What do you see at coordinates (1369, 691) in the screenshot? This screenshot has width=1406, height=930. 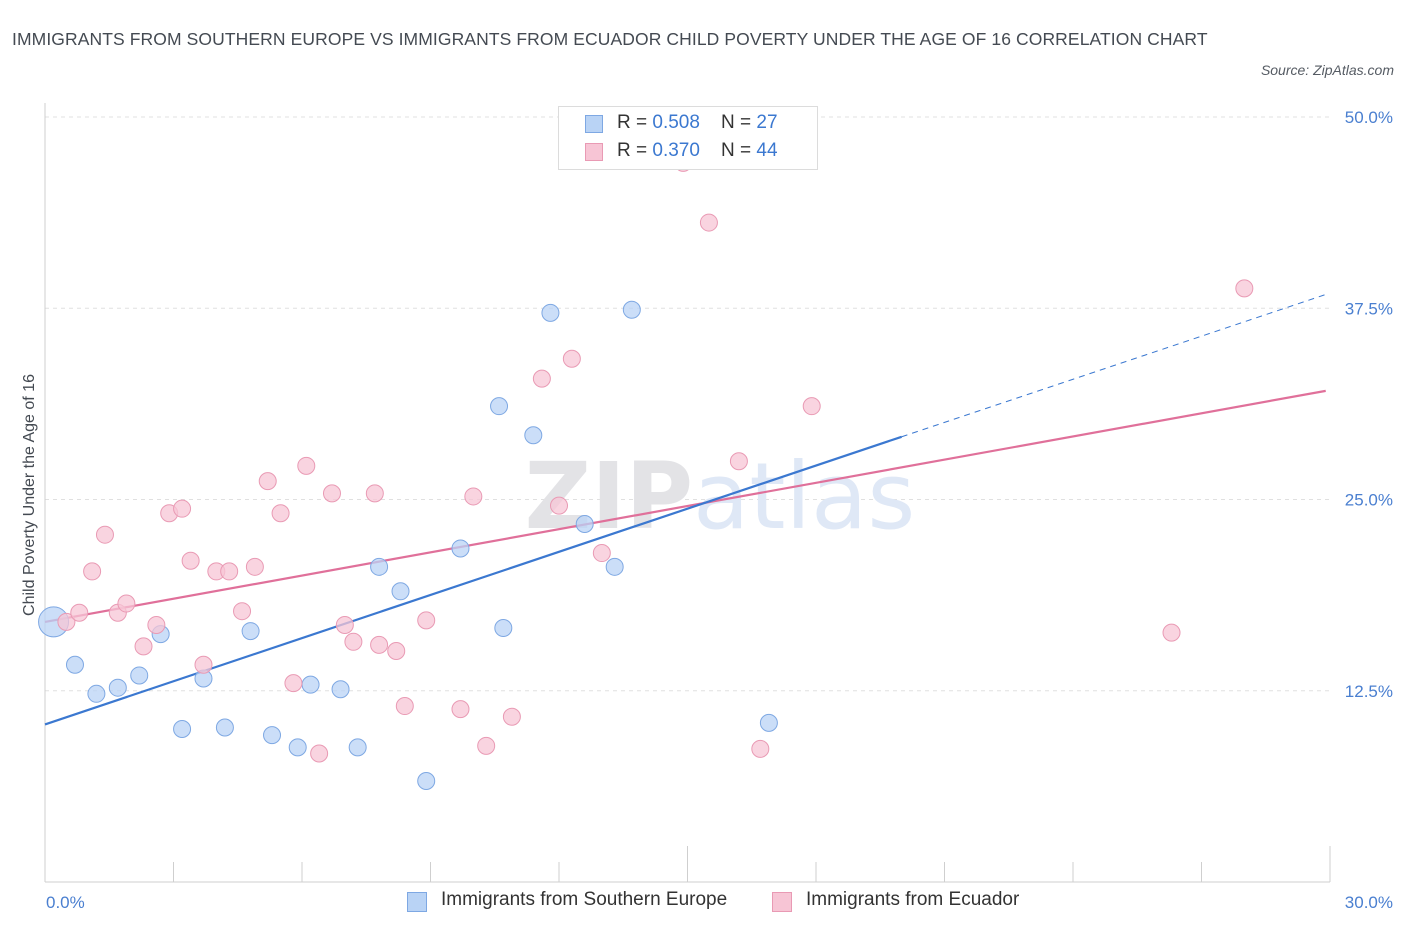 I see `y-tick-label: 12.5%` at bounding box center [1369, 691].